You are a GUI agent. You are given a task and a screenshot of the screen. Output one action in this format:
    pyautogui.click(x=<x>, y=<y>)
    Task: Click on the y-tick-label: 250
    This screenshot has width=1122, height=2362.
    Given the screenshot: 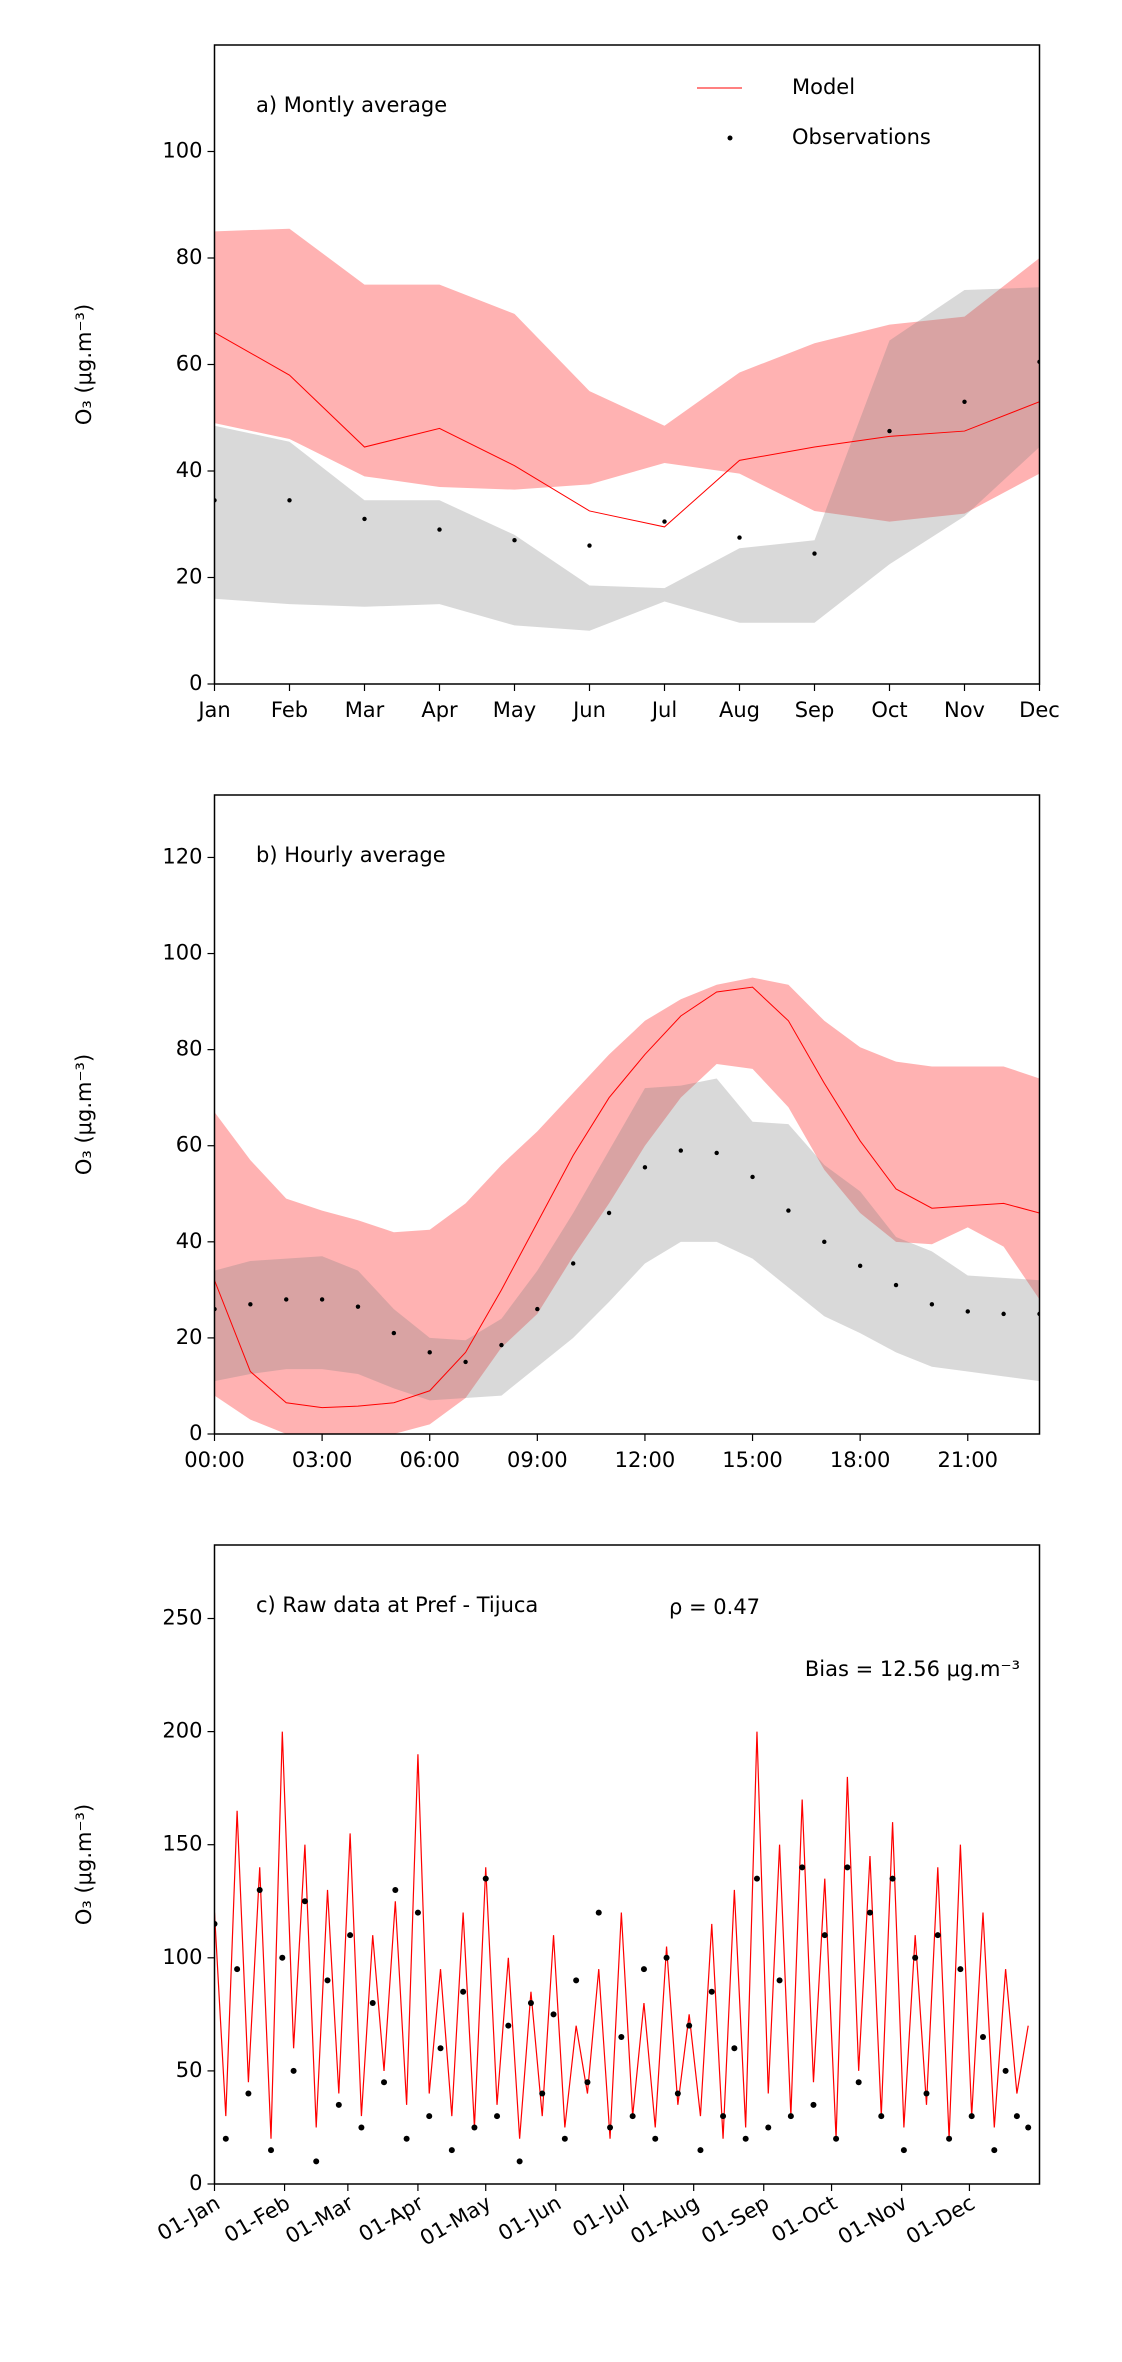 What is the action you would take?
    pyautogui.click(x=182, y=1618)
    